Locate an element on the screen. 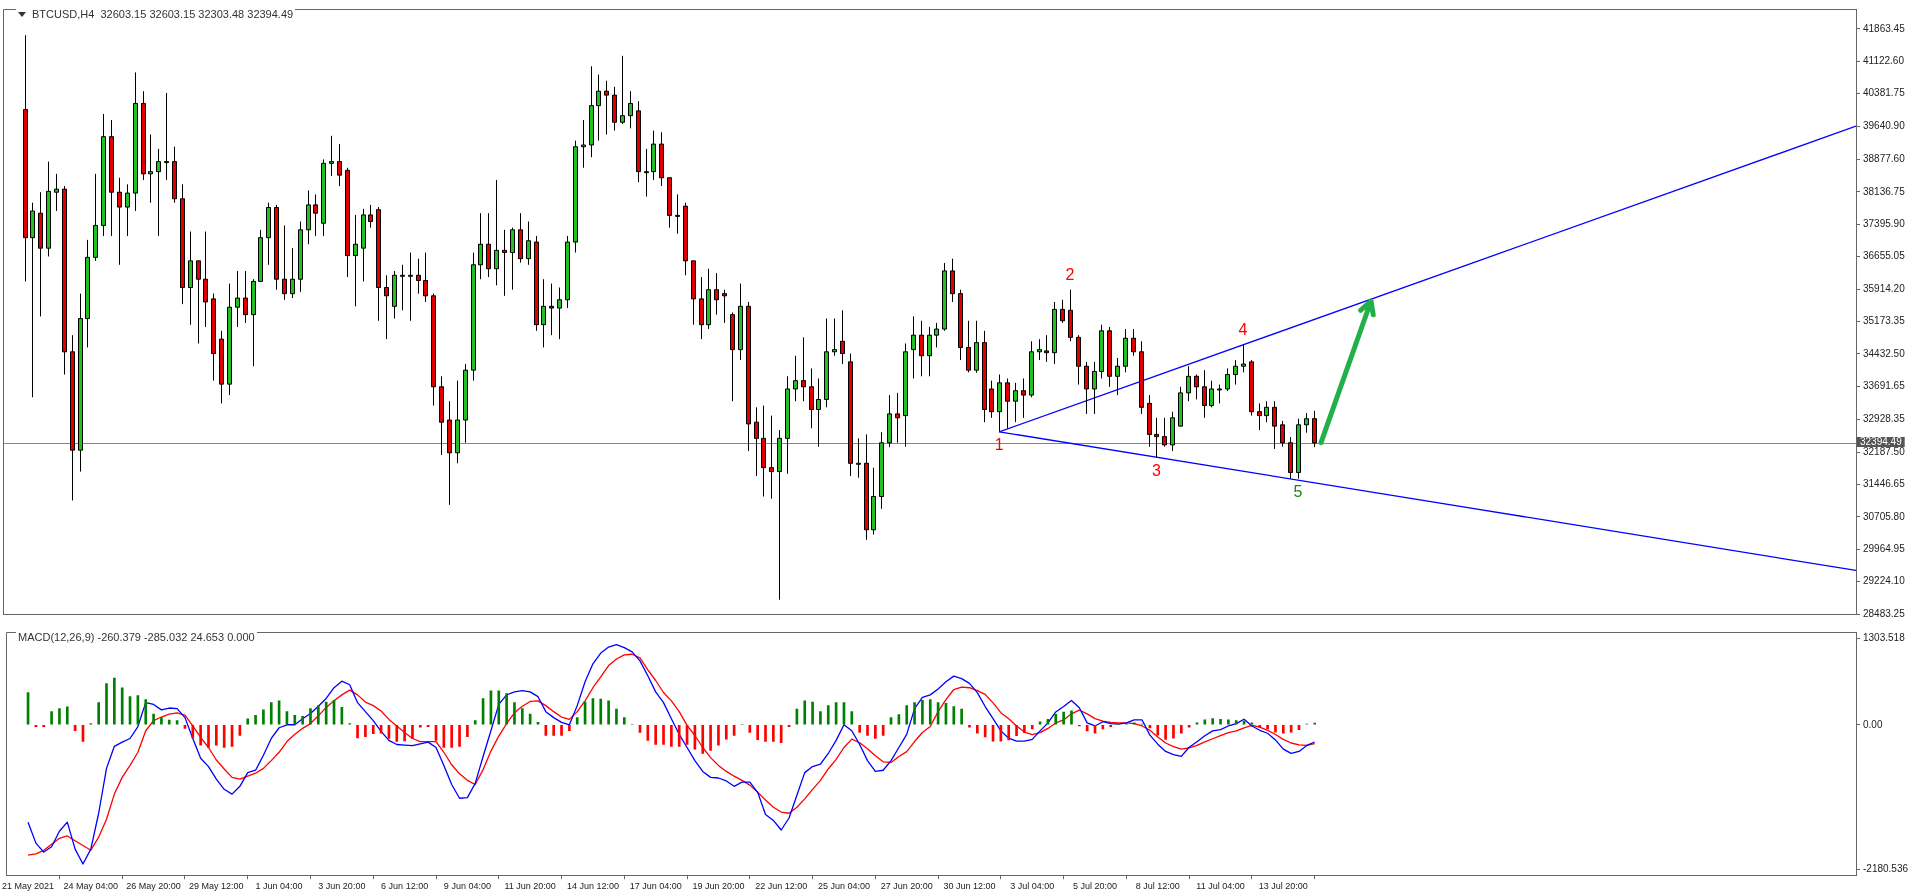  y-tick-label: 28483.25 is located at coordinates (1884, 613).